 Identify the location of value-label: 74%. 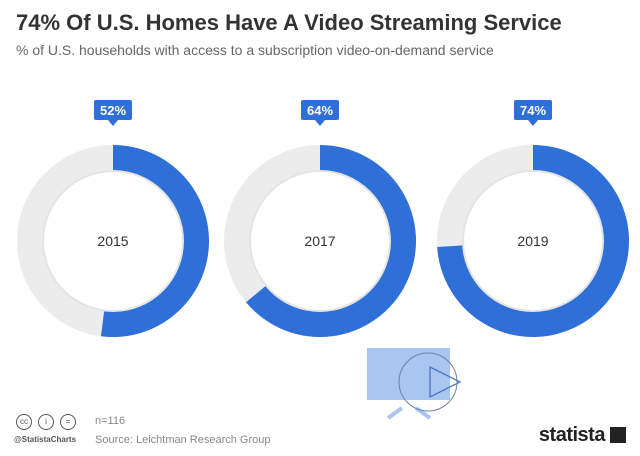
(533, 110).